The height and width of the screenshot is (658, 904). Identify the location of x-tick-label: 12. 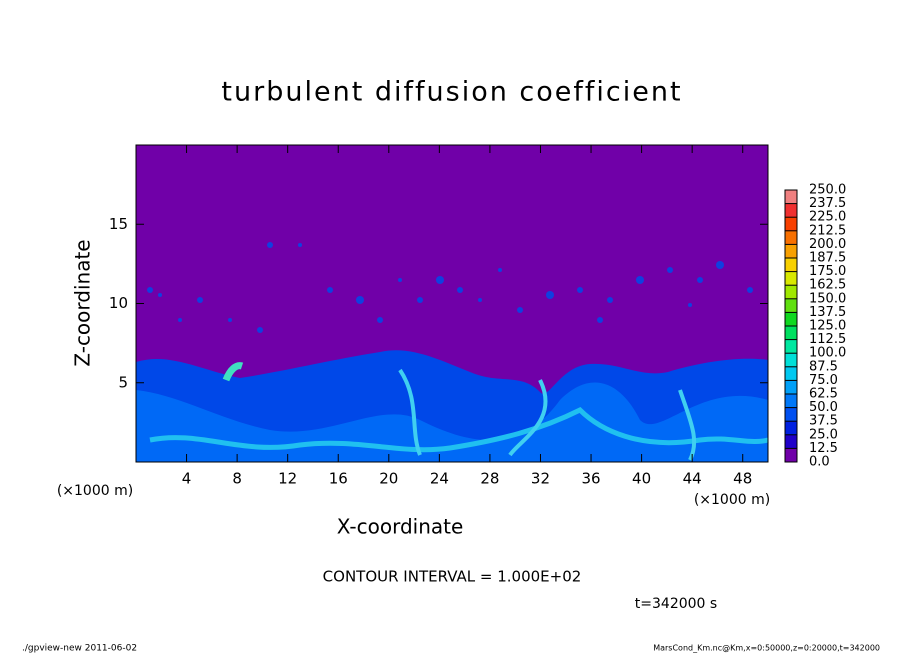
(287, 479).